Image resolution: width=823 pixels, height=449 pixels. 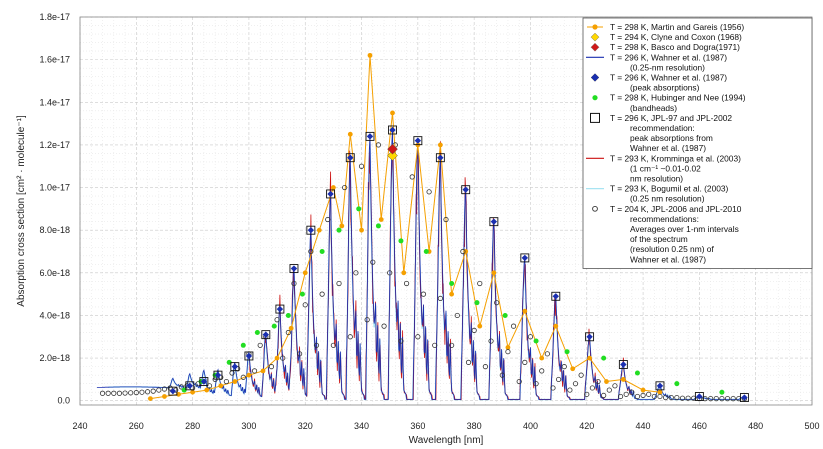 What do you see at coordinates (54, 273) in the screenshot?
I see `y-tick-label: 6.0e-18` at bounding box center [54, 273].